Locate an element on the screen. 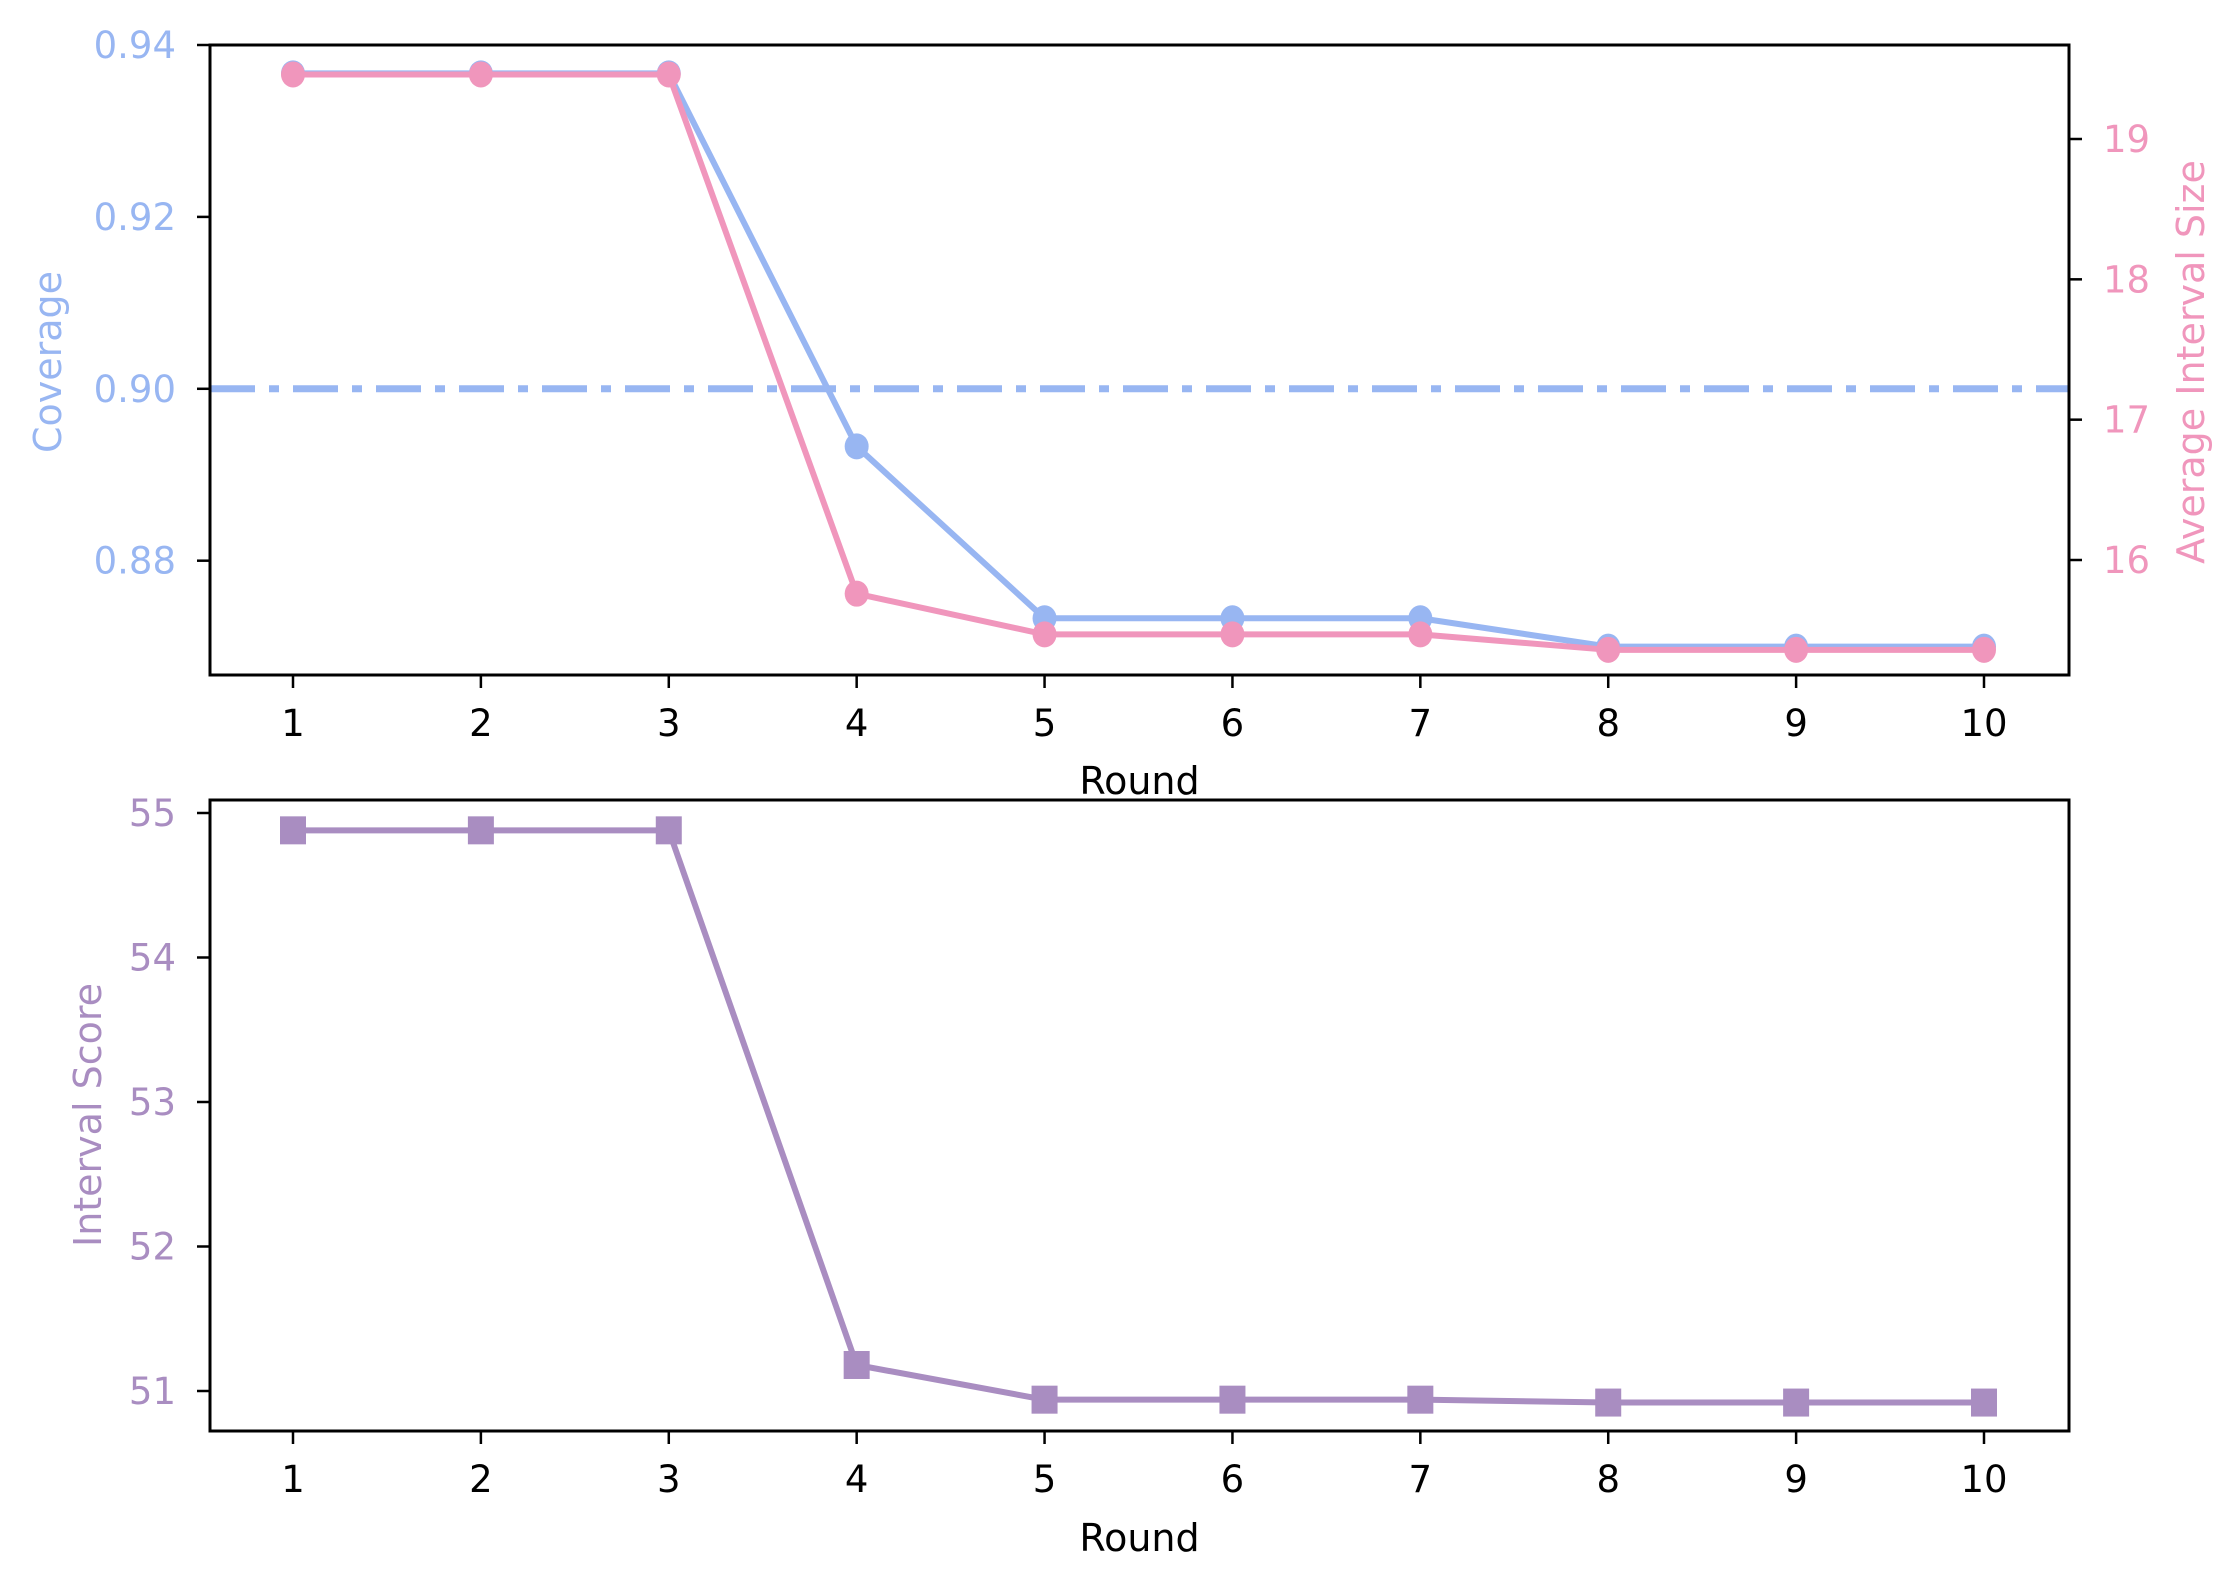  y-tick-label: 53 is located at coordinates (152, 1102).